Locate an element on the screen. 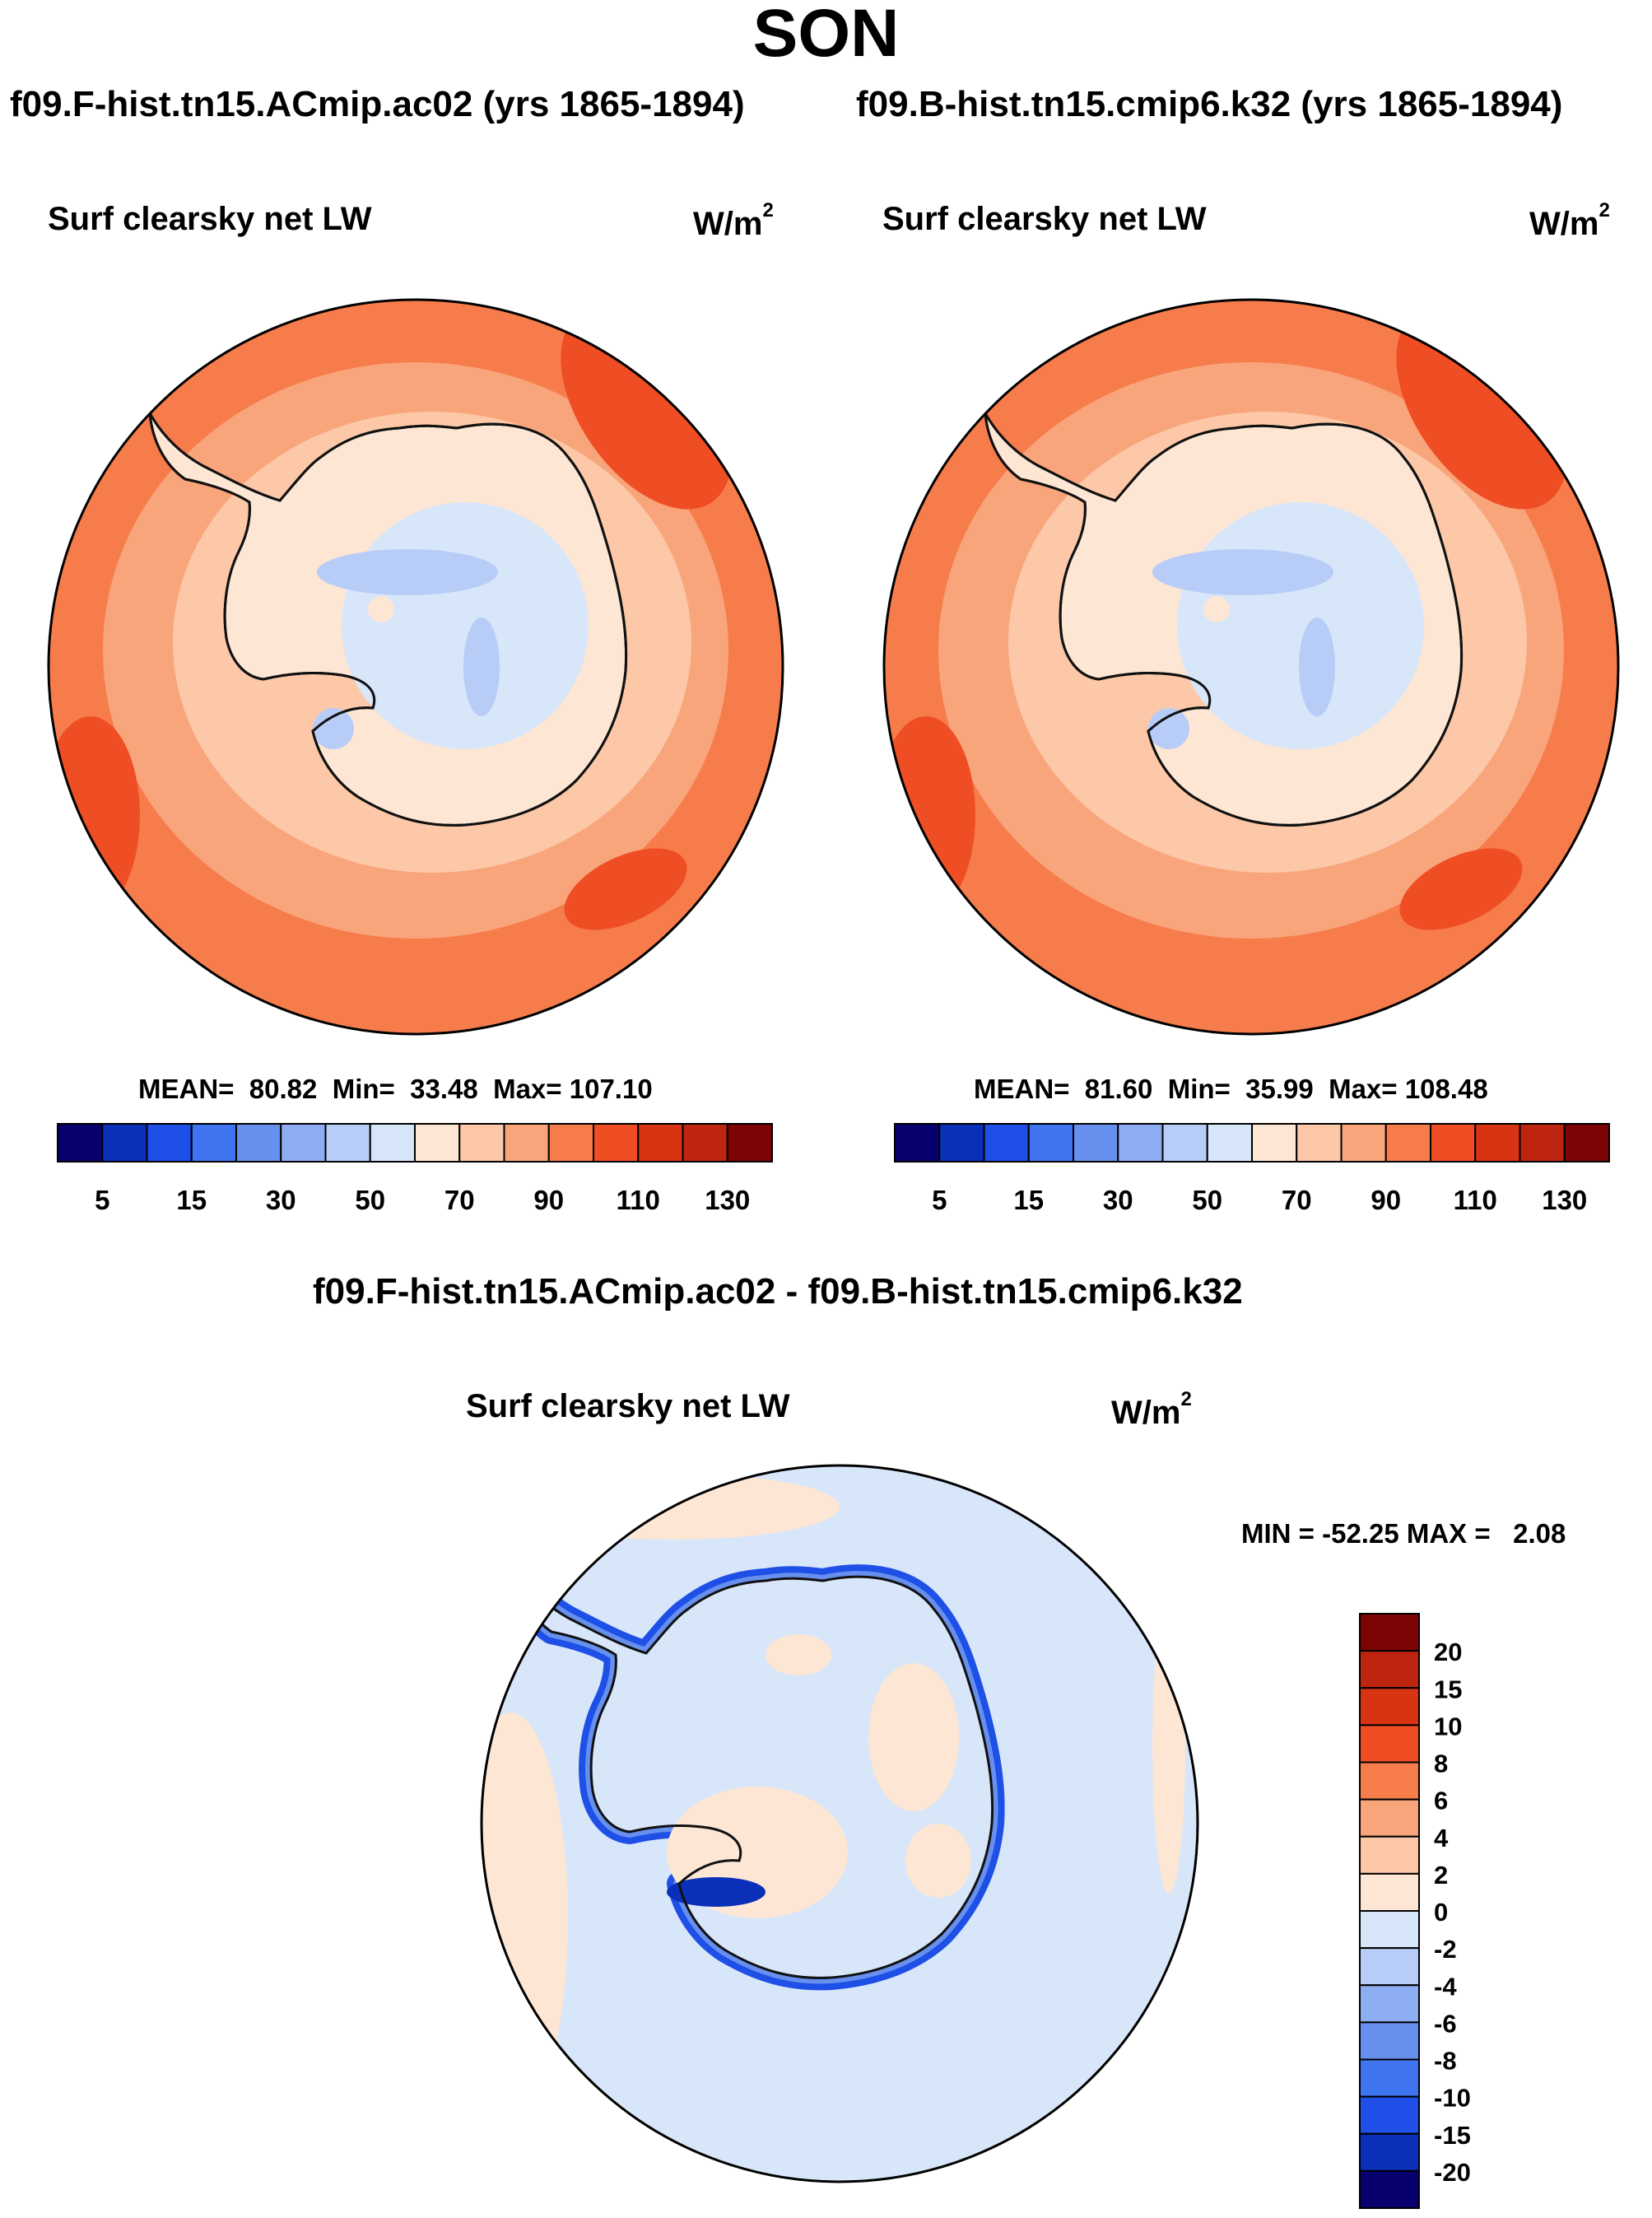 The height and width of the screenshot is (2218, 1652). panel1-colorbar-tick-label: 70 is located at coordinates (459, 1200).